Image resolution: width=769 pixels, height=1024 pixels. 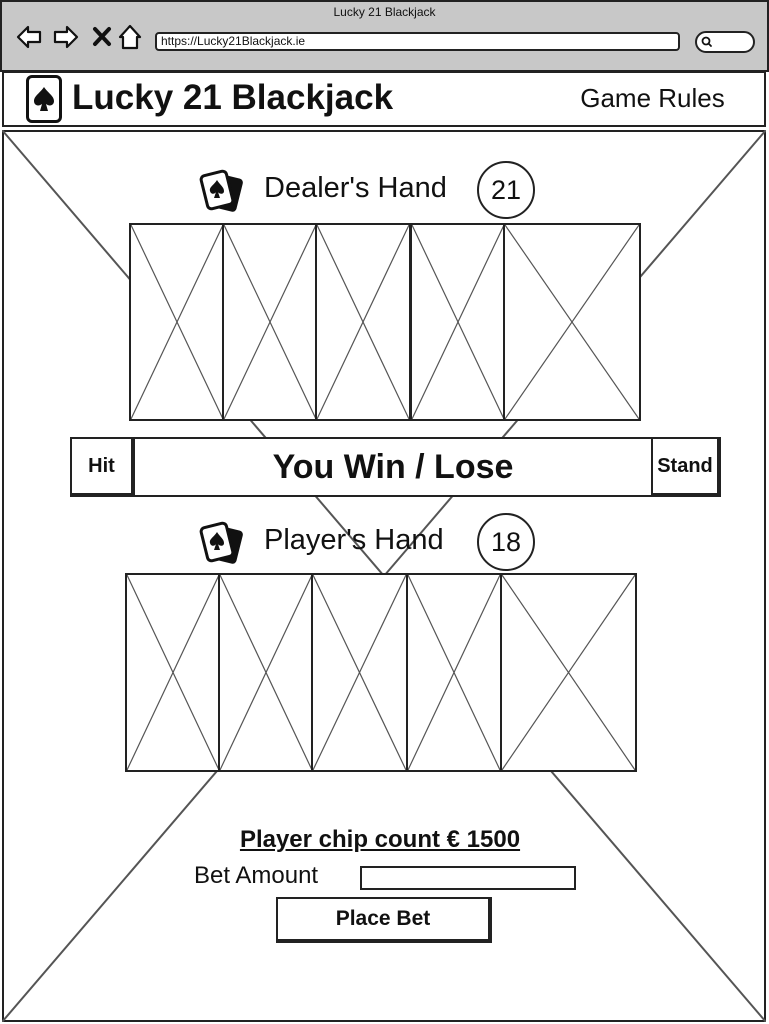 What do you see at coordinates (652, 98) in the screenshot?
I see `game-rules-link: Game Rules` at bounding box center [652, 98].